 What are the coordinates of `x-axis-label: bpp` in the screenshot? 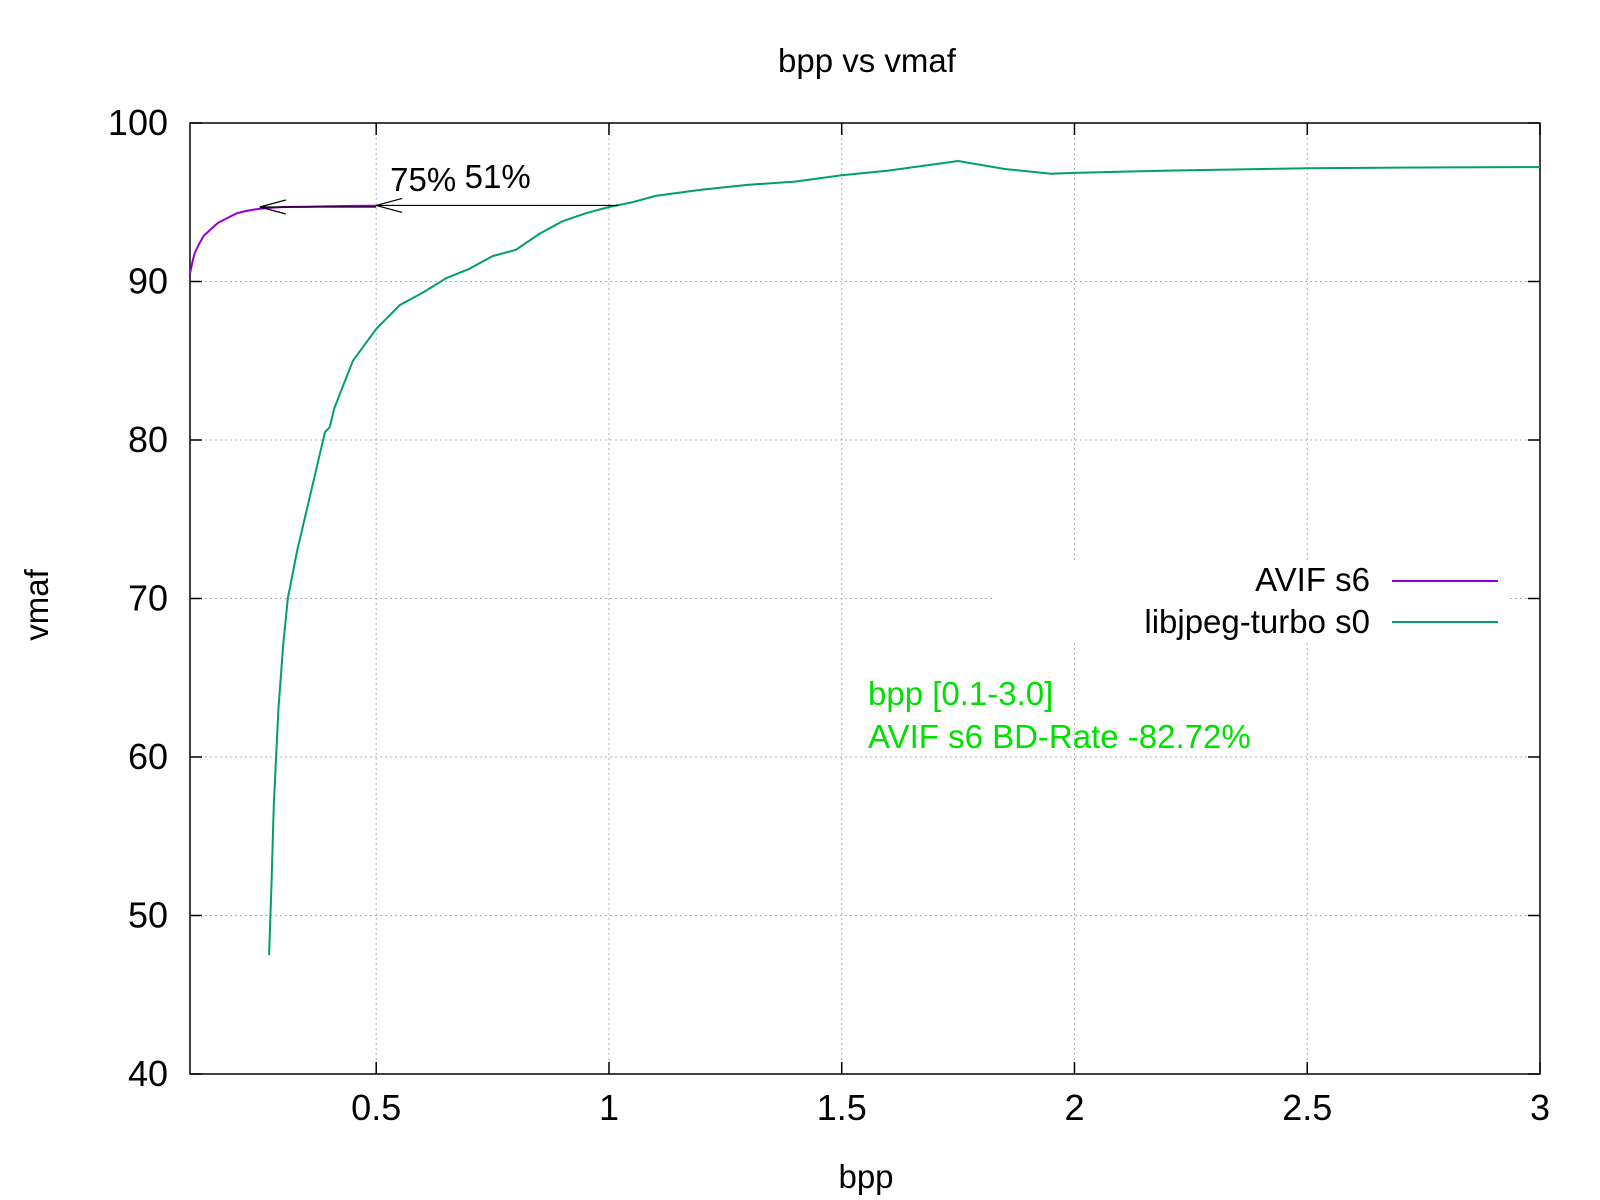 It's located at (865, 1176).